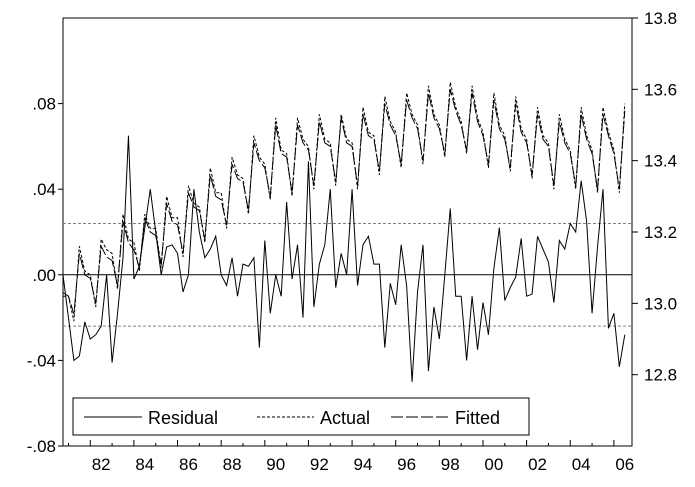 The width and height of the screenshot is (695, 487). What do you see at coordinates (406, 464) in the screenshot?
I see `x-axis-tick-label: 96` at bounding box center [406, 464].